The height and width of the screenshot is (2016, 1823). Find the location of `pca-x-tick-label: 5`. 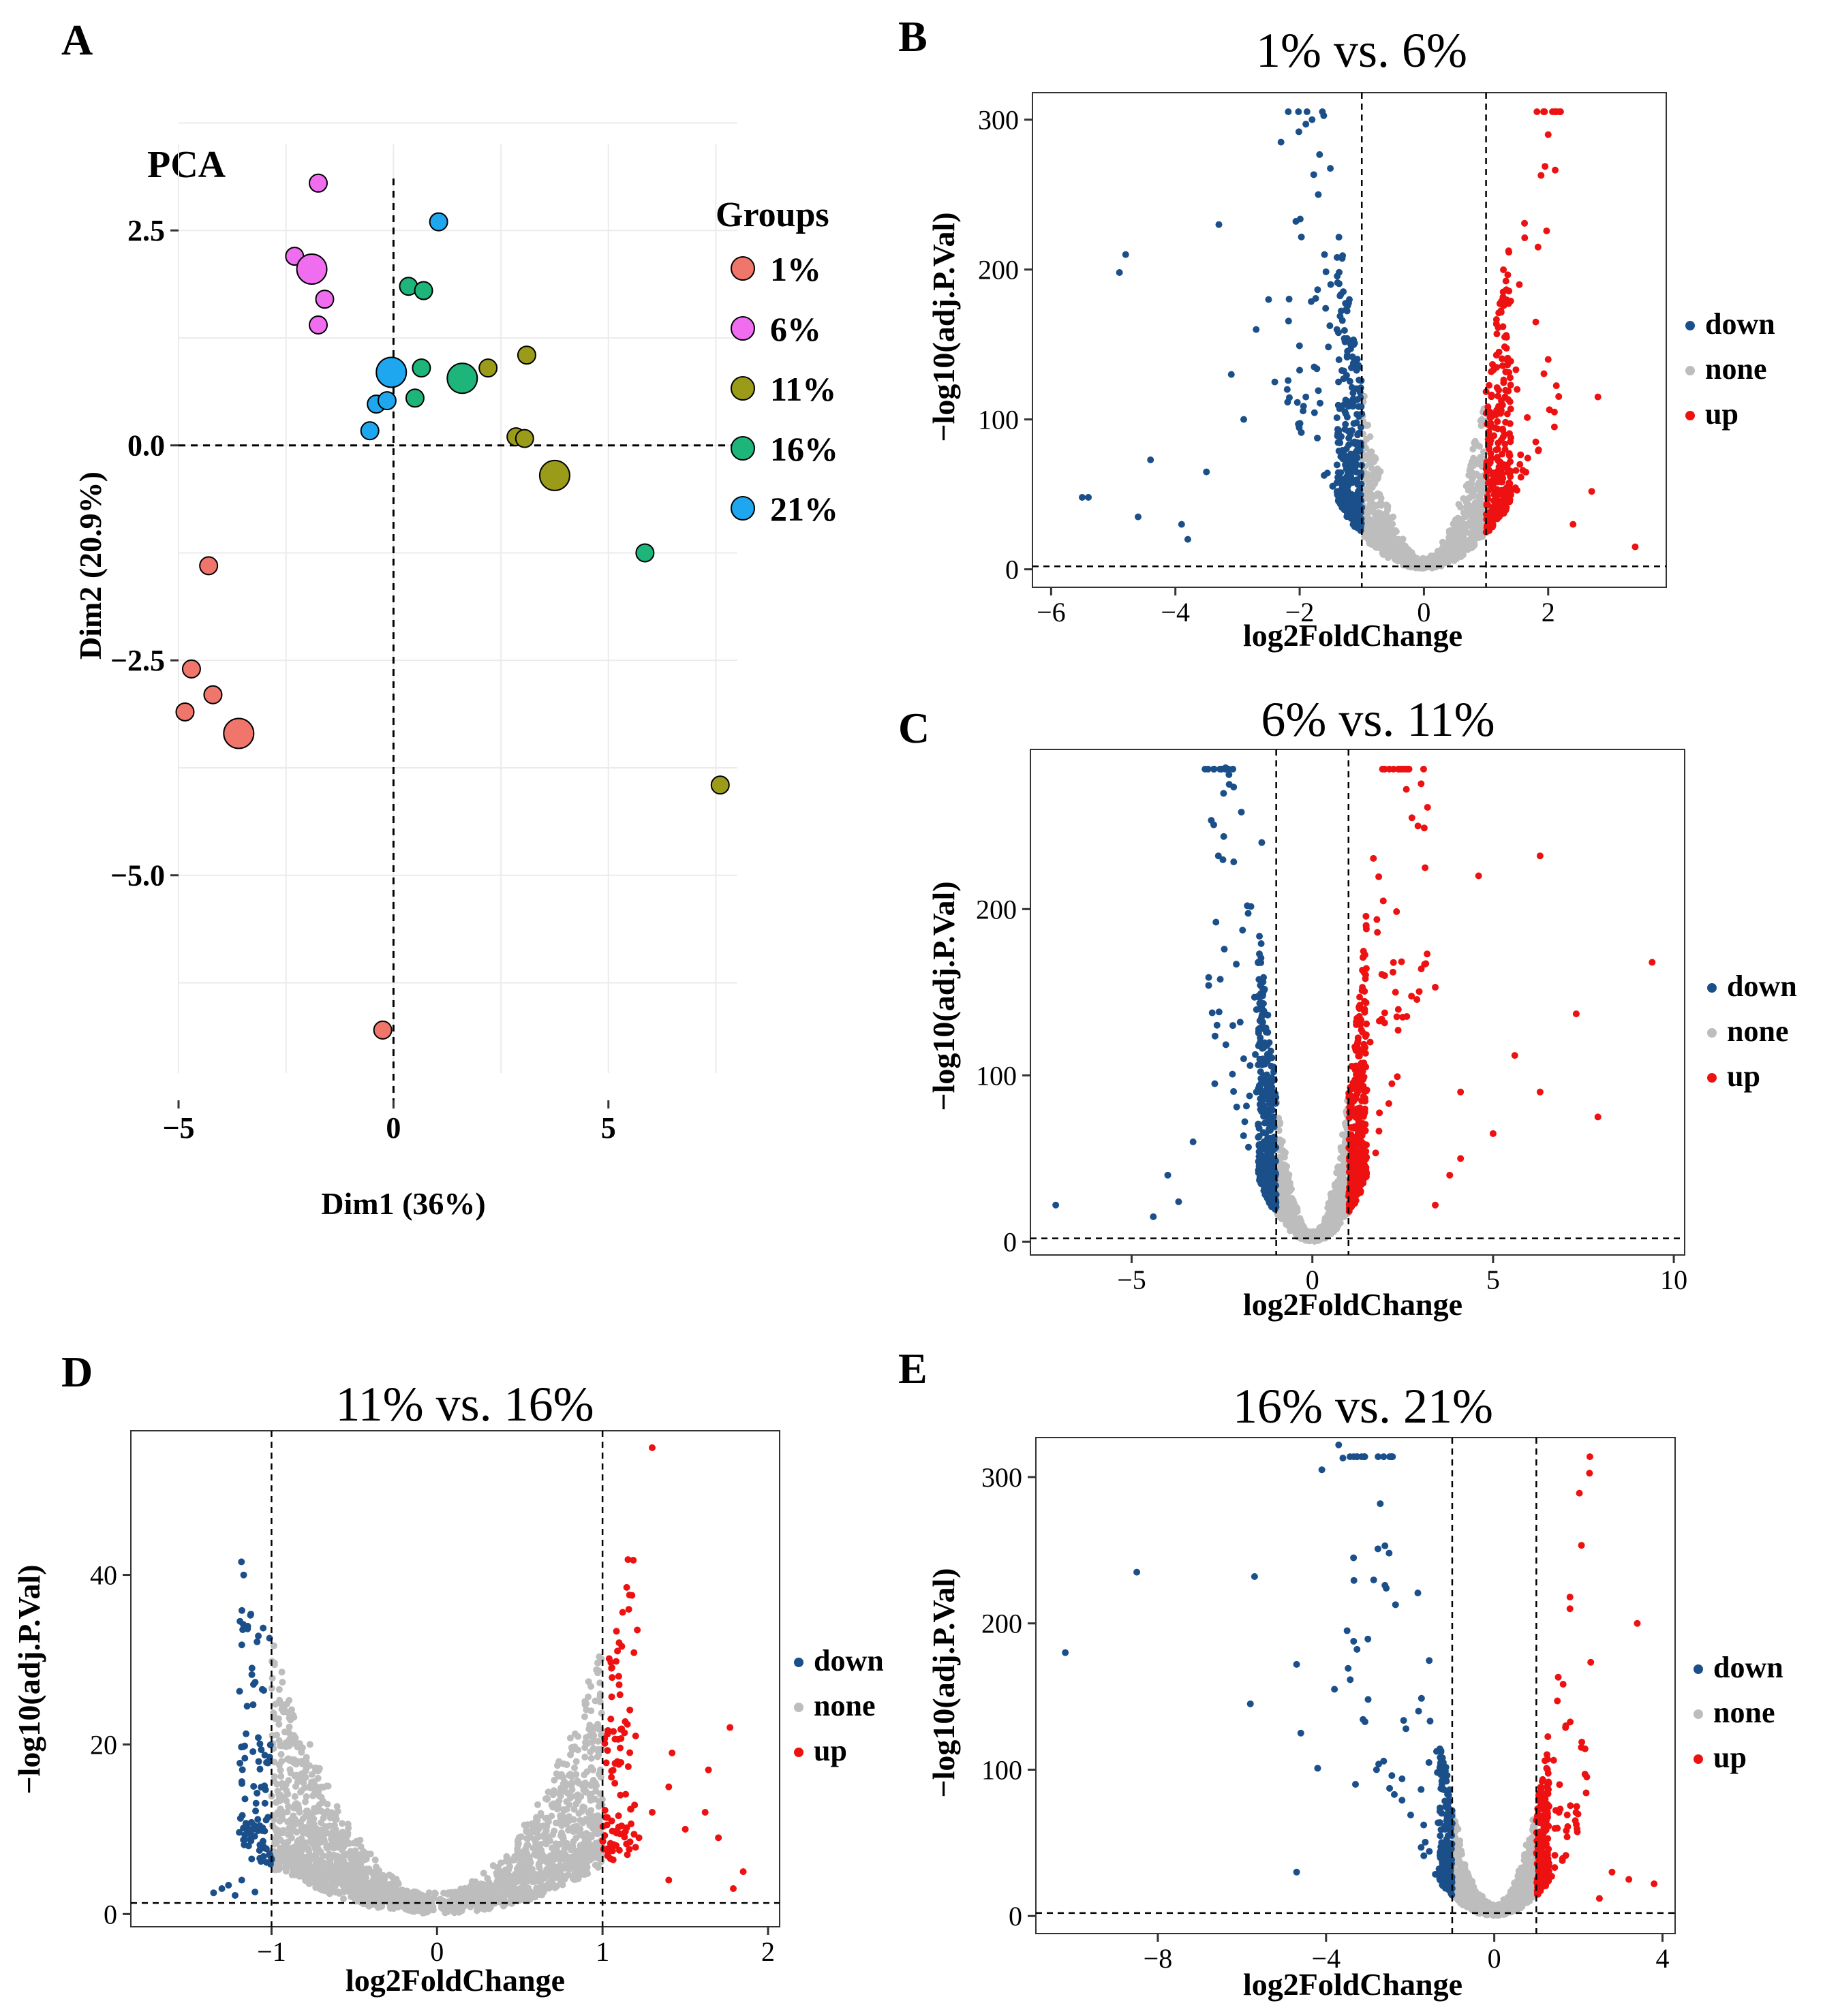

pca-x-tick-label: 5 is located at coordinates (608, 1128).